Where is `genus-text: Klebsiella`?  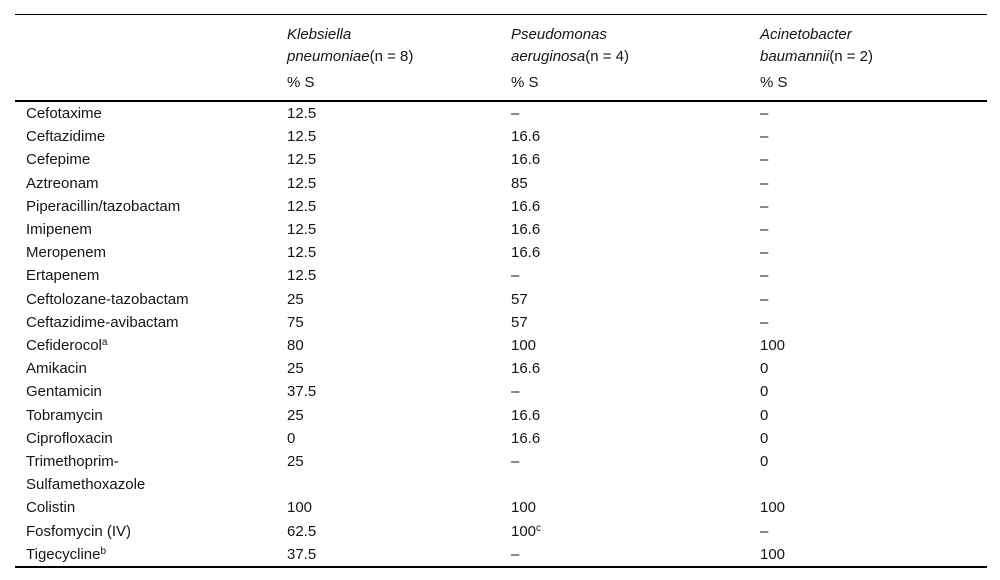
genus-text: Klebsiella is located at coordinates (319, 34).